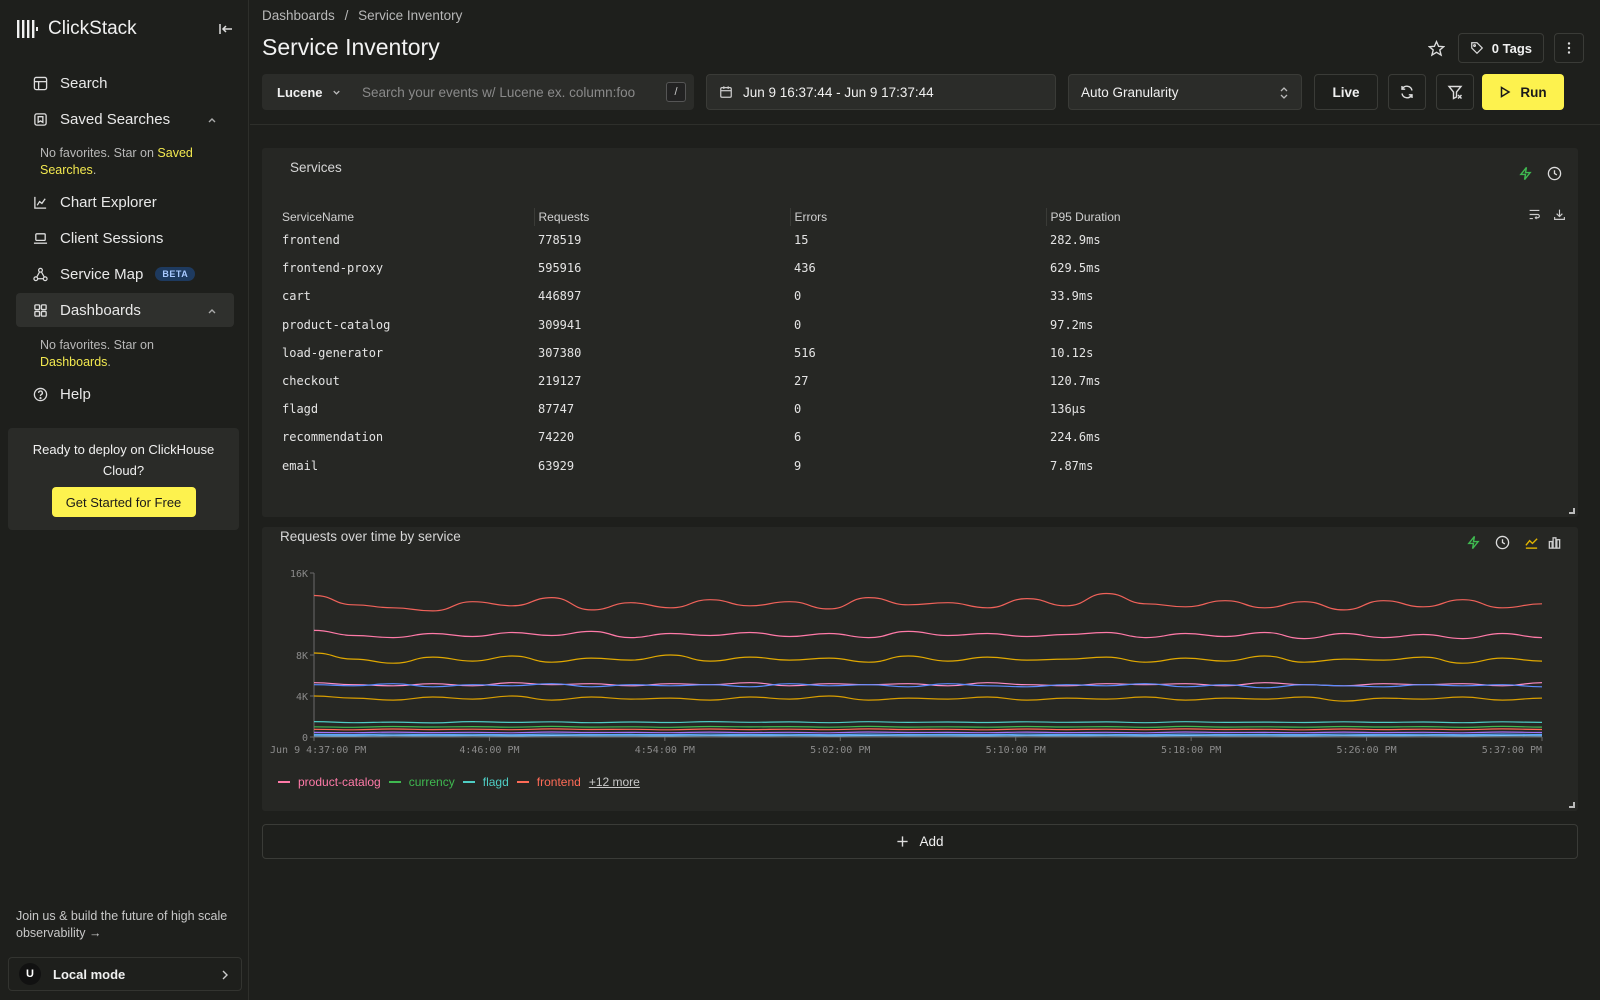  Describe the element at coordinates (1534, 216) in the screenshot. I see `wrap-text-icon` at that location.